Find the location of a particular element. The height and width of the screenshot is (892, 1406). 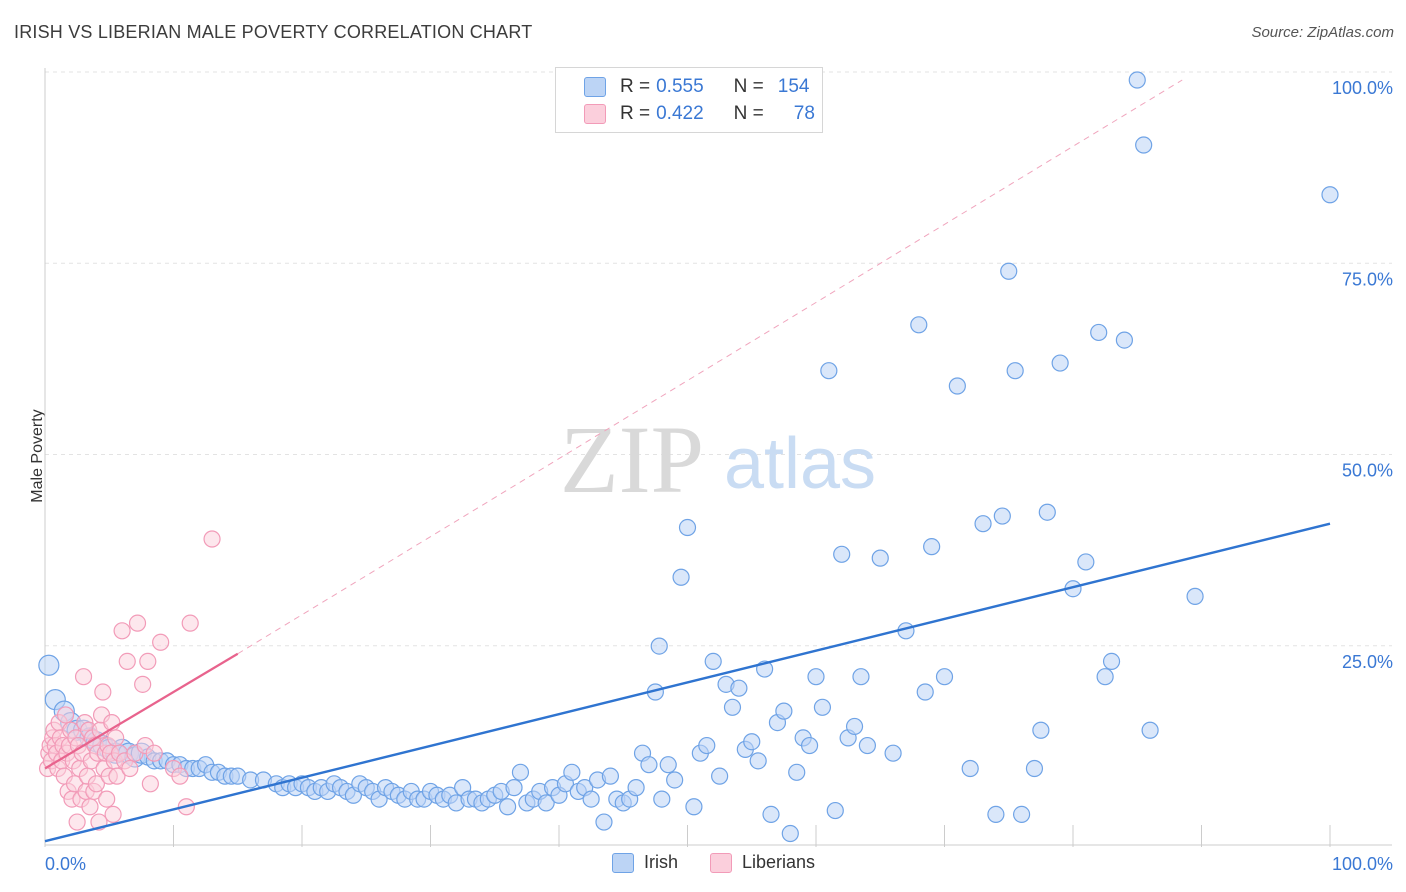

irish-swatch is located at coordinates (595, 87).